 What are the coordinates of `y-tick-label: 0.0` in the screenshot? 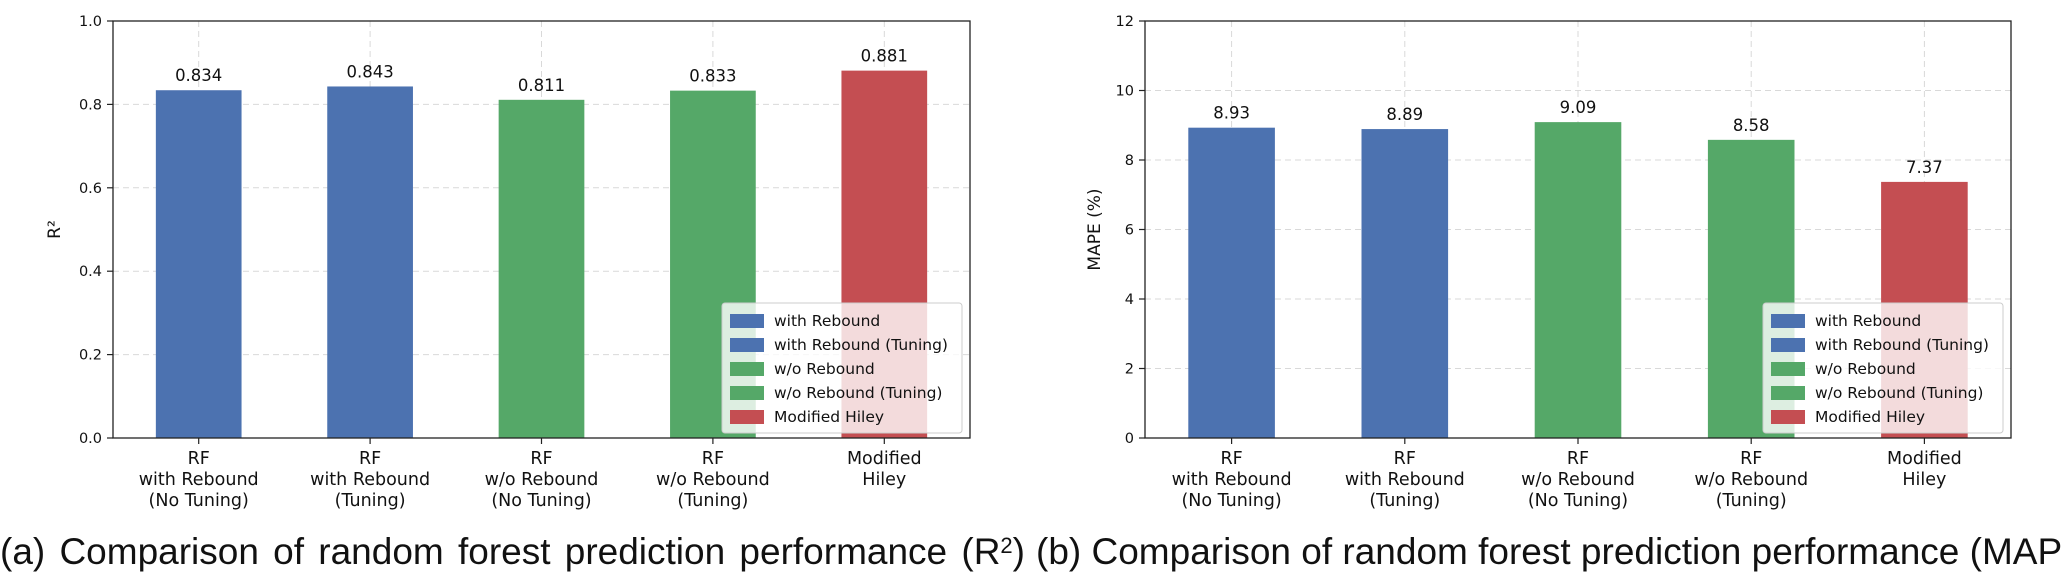 It's located at (90, 439).